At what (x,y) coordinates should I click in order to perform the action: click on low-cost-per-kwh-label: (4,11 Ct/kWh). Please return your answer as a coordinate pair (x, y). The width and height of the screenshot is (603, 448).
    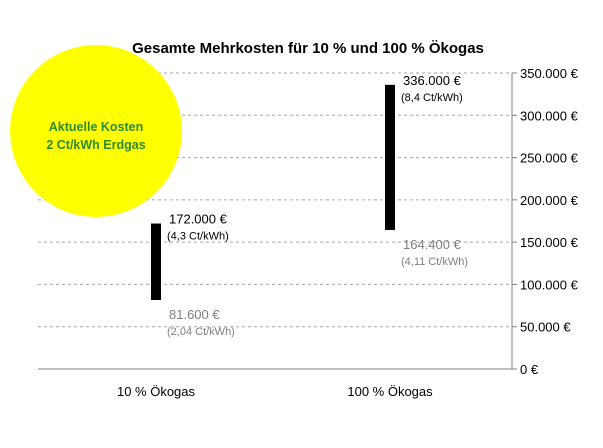
    Looking at the image, I should click on (434, 262).